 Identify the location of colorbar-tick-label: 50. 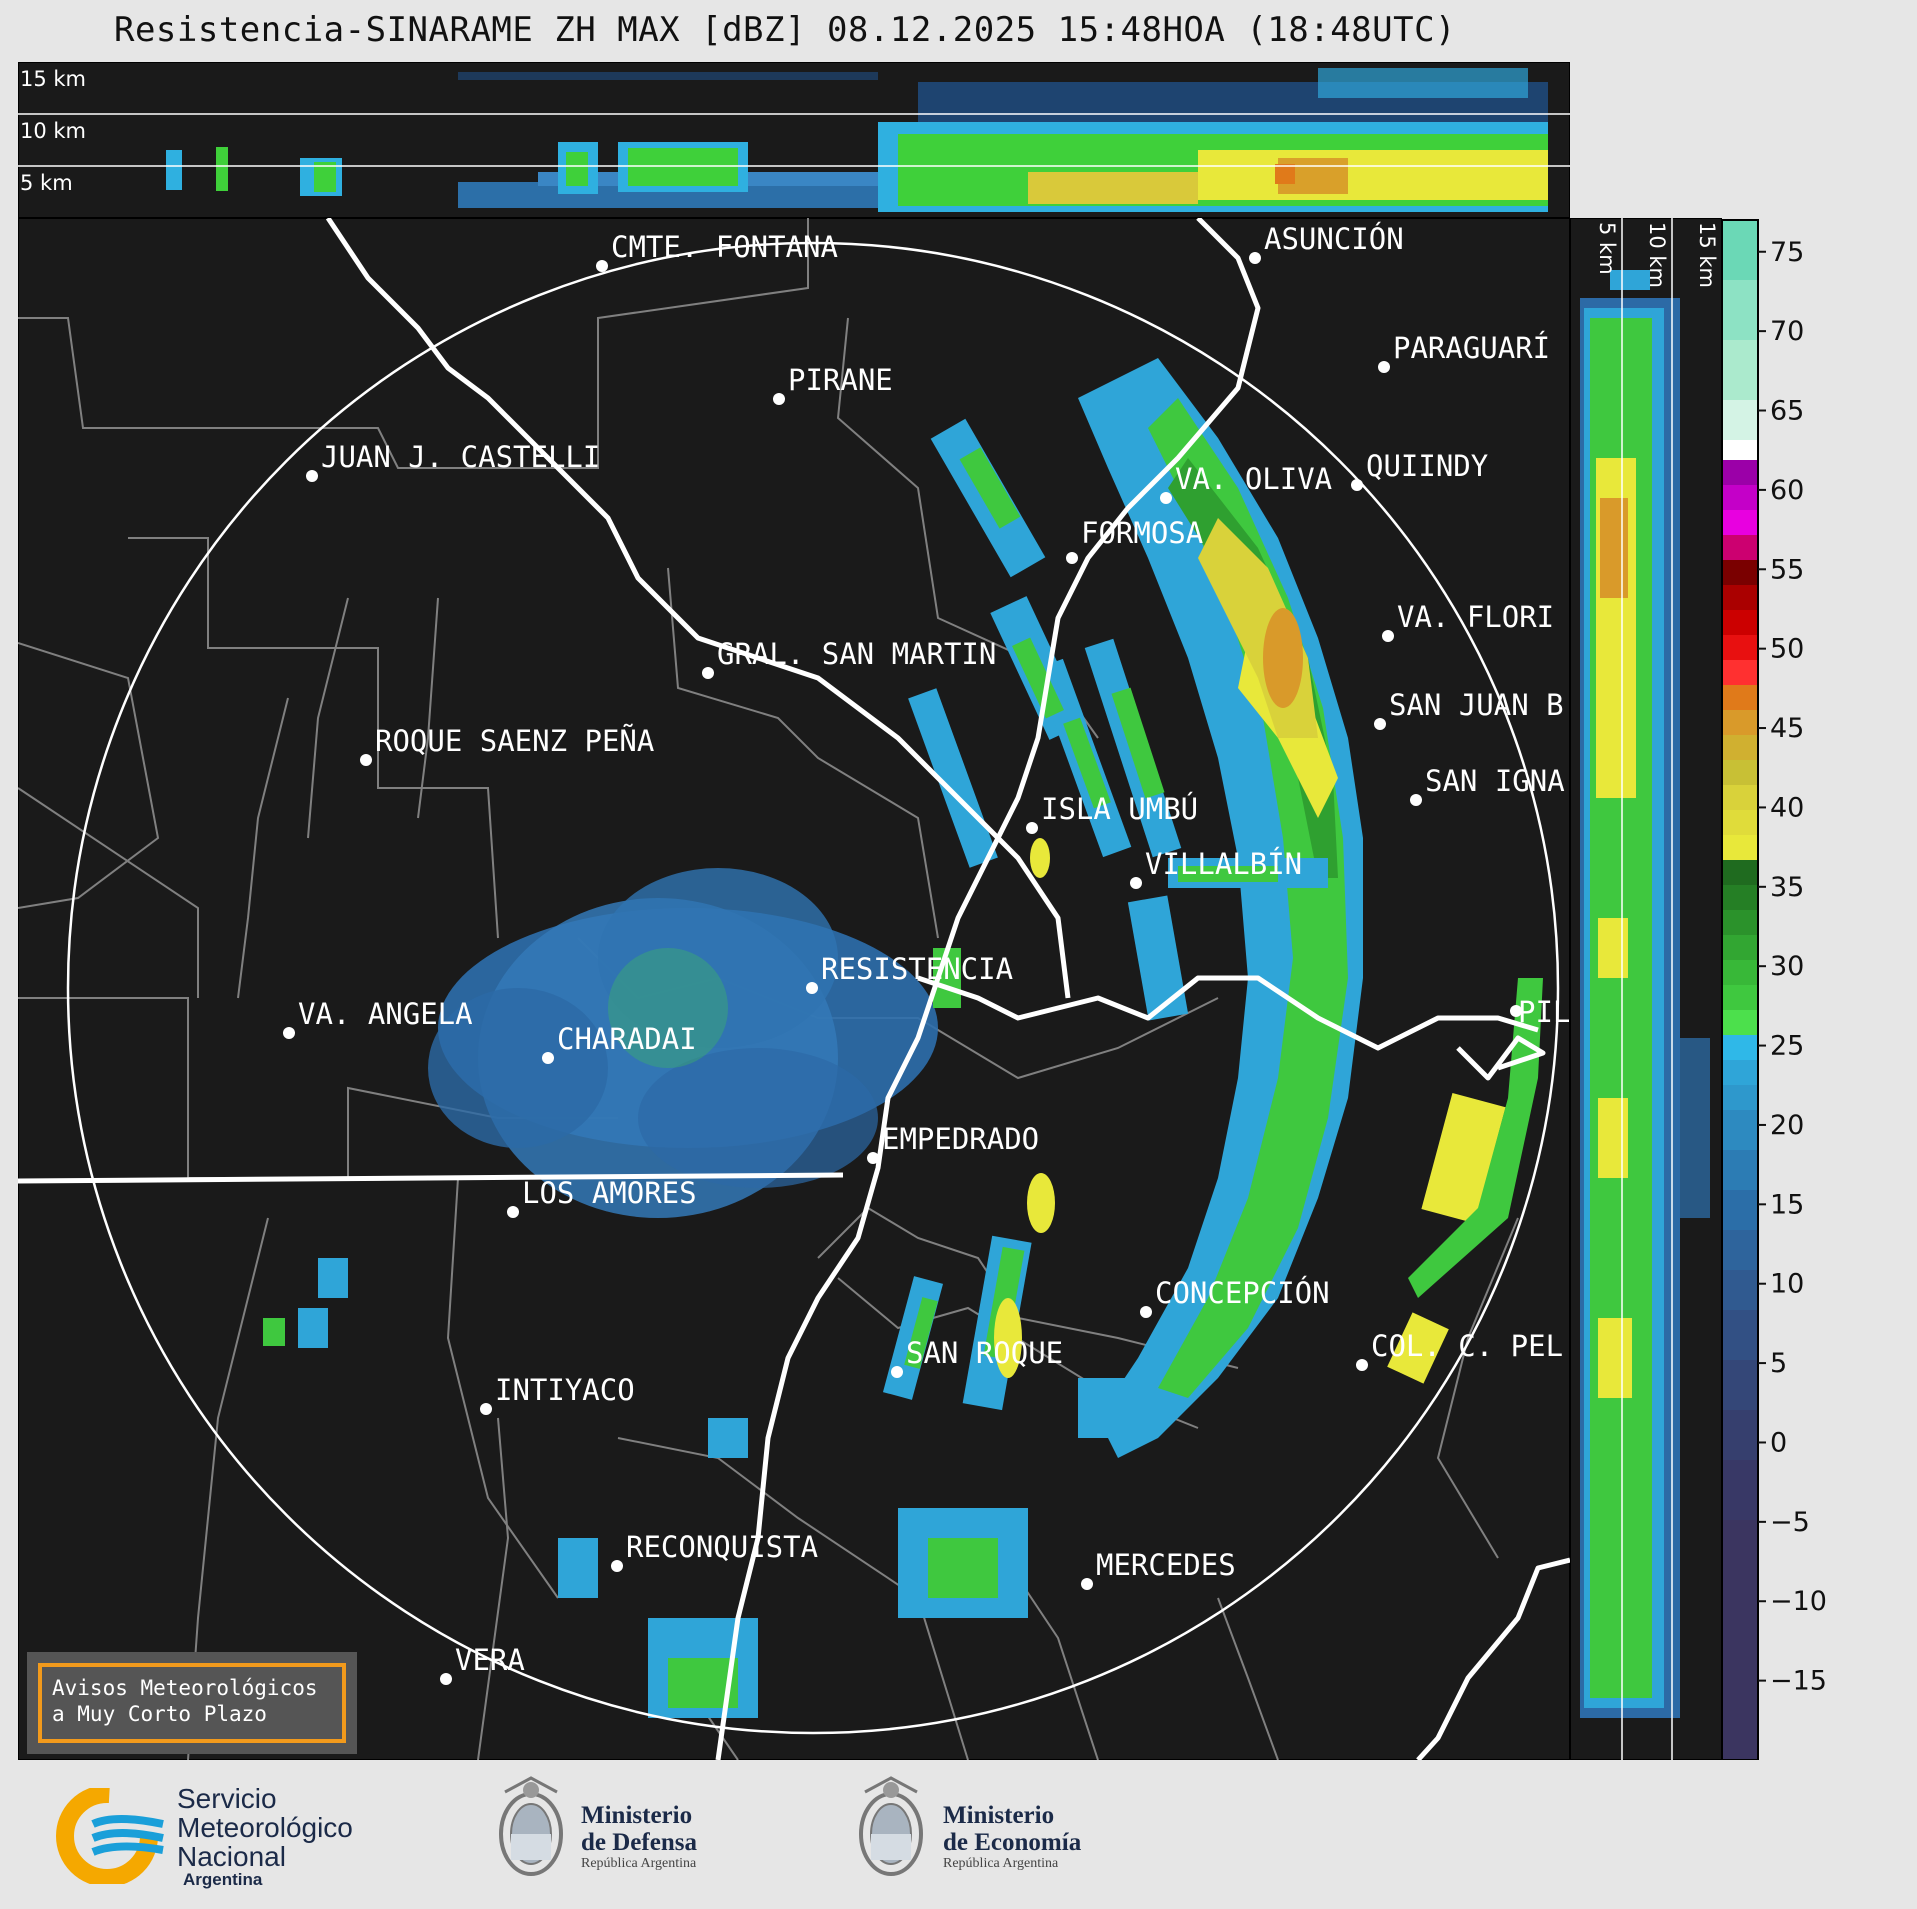
(1787, 649).